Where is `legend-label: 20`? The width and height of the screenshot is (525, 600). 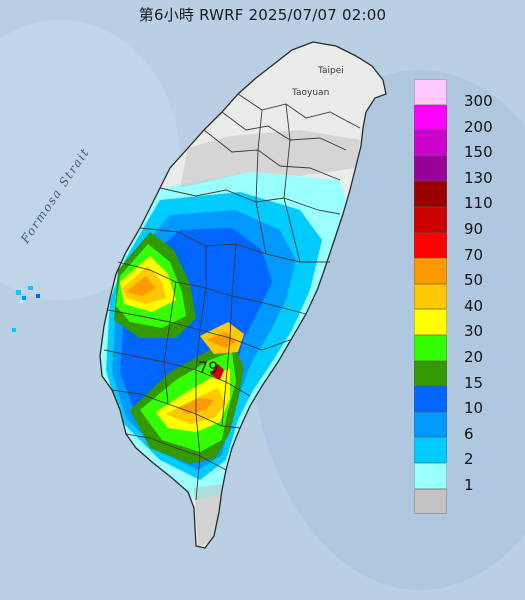
legend-label: 20 is located at coordinates (474, 356).